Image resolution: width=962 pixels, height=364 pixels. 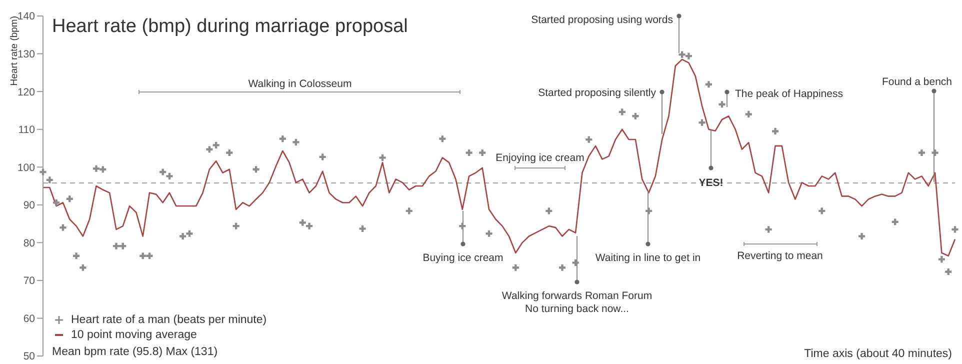 What do you see at coordinates (711, 183) in the screenshot?
I see `annotation: YES!` at bounding box center [711, 183].